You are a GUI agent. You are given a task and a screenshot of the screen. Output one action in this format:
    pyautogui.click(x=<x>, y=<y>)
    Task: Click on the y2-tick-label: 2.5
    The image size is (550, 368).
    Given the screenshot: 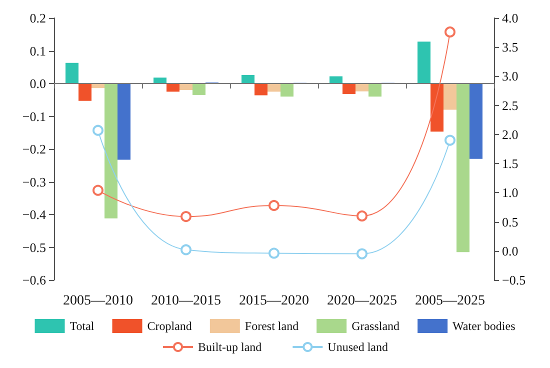 What is the action you would take?
    pyautogui.click(x=510, y=105)
    